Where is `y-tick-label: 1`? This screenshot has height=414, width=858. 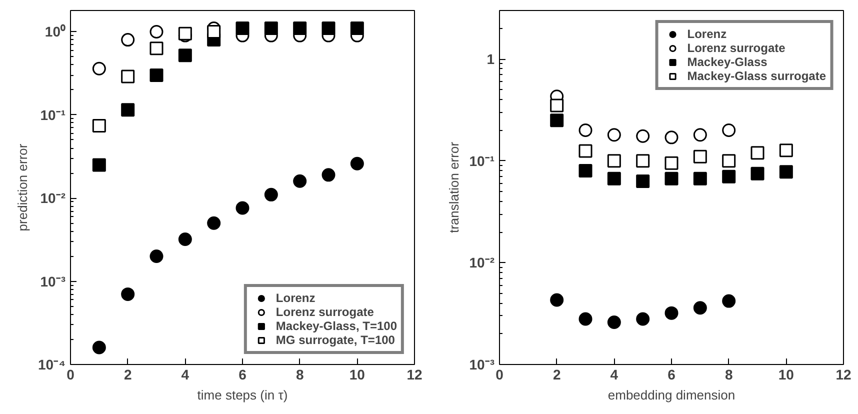
y-tick-label: 1 is located at coordinates (490, 59).